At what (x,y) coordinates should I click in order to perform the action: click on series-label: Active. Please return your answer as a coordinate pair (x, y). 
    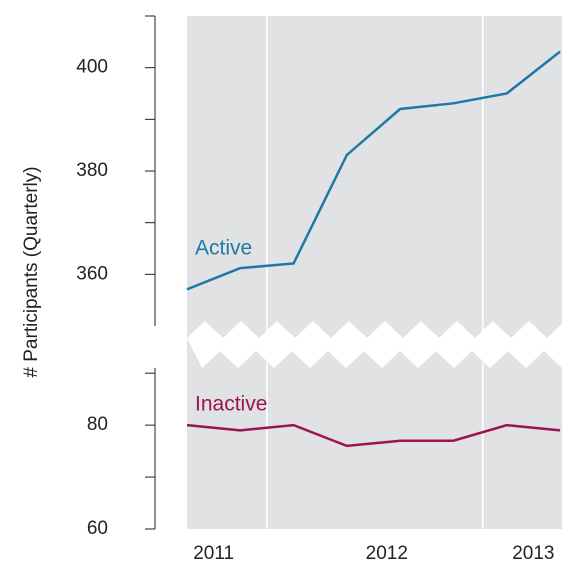
    Looking at the image, I should click on (223, 248).